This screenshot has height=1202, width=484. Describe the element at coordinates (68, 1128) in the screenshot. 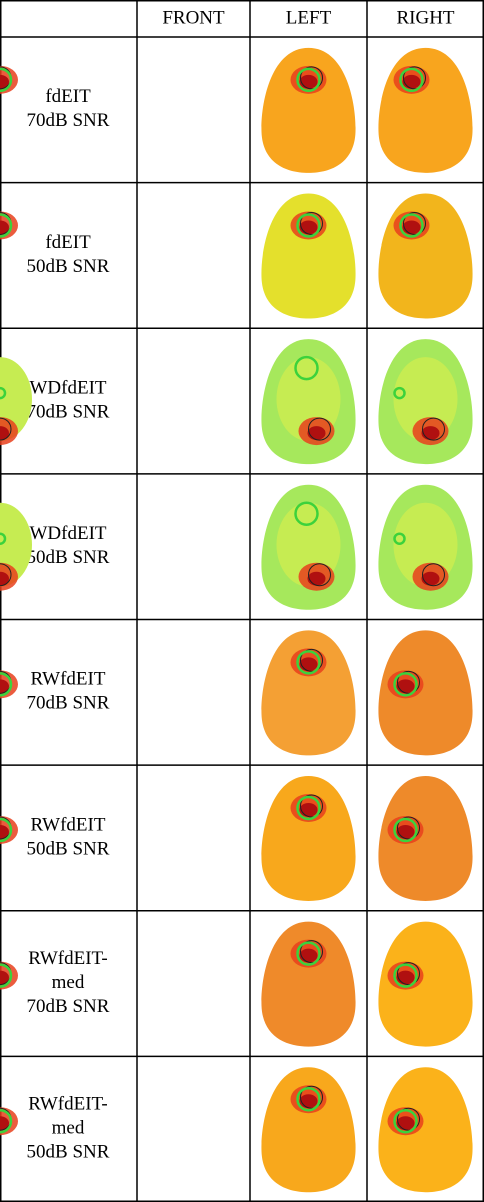

I see `row-label: med` at that location.